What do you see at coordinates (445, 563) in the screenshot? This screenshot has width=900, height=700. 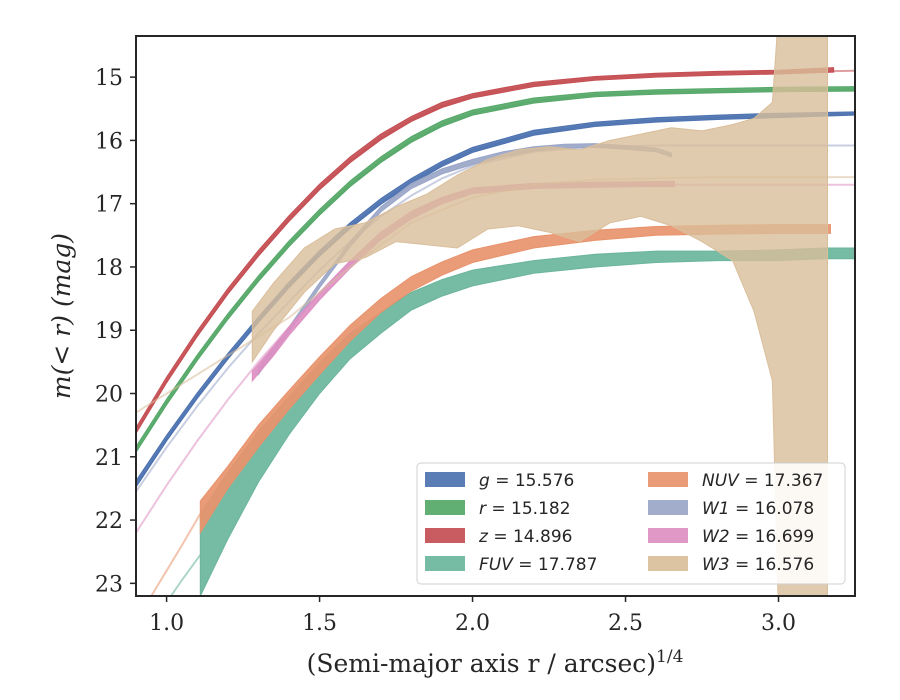 I see `legend-swatch-fuv` at bounding box center [445, 563].